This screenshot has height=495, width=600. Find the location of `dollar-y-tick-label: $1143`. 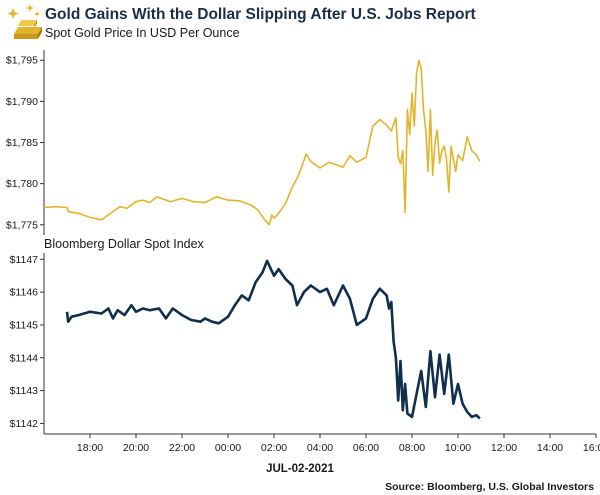

dollar-y-tick-label: $1143 is located at coordinates (24, 391).